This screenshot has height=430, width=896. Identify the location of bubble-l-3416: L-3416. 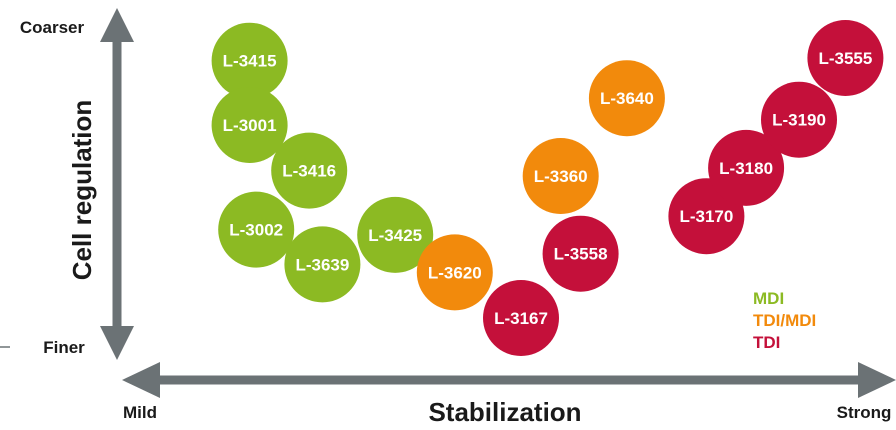
(309, 170).